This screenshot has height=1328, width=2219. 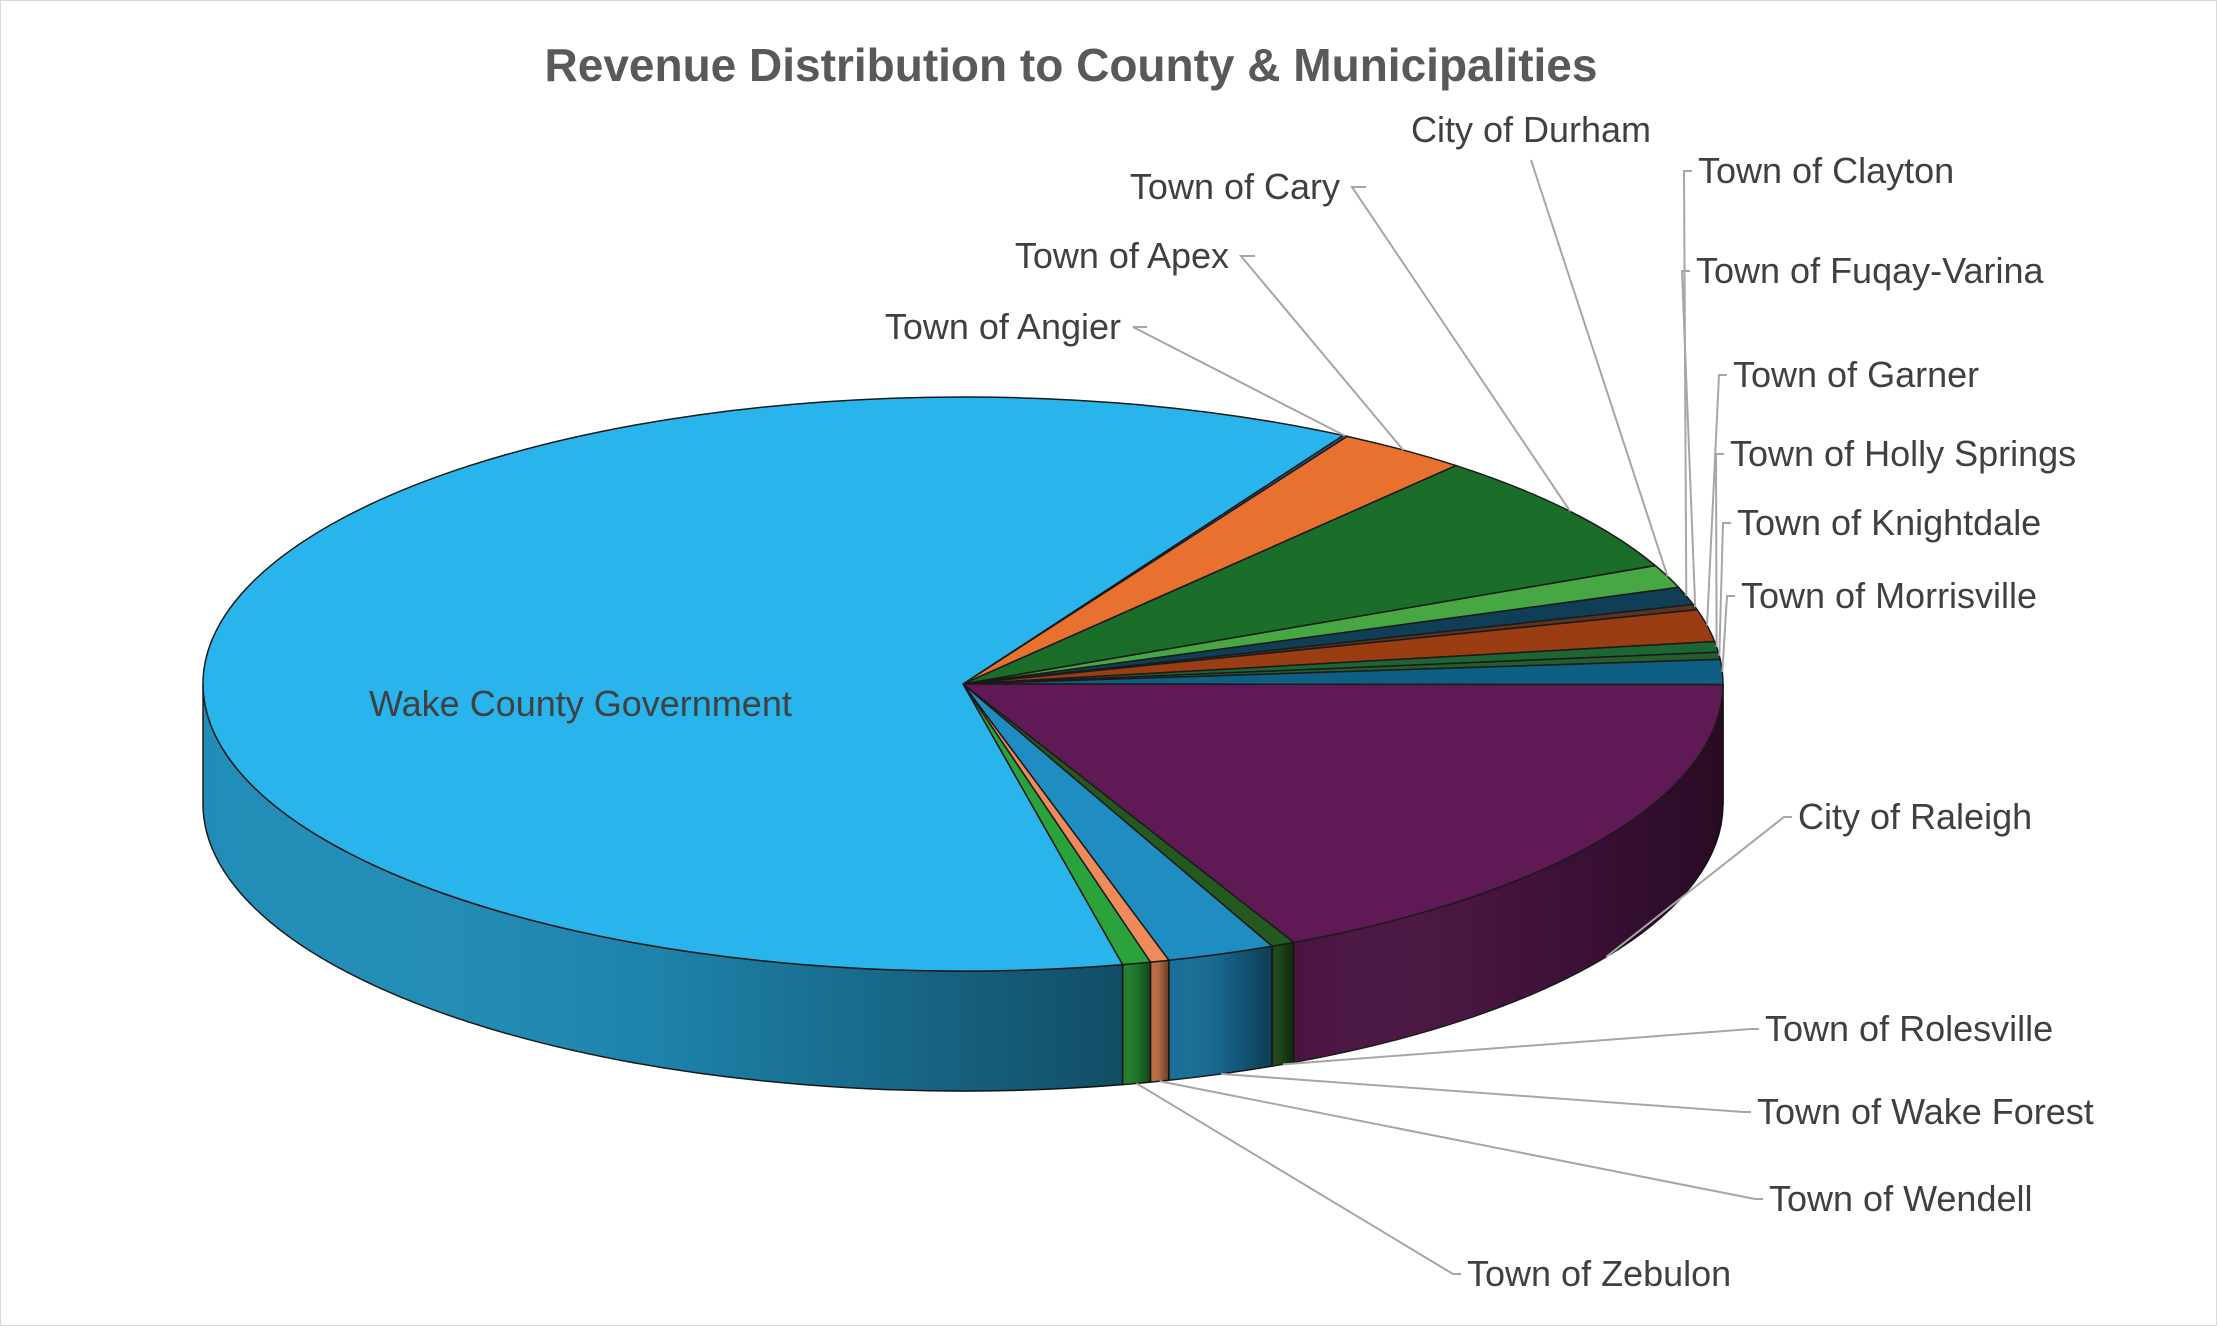 What do you see at coordinates (1900, 1198) in the screenshot?
I see `label-town-of-wendell: Town of Wendell` at bounding box center [1900, 1198].